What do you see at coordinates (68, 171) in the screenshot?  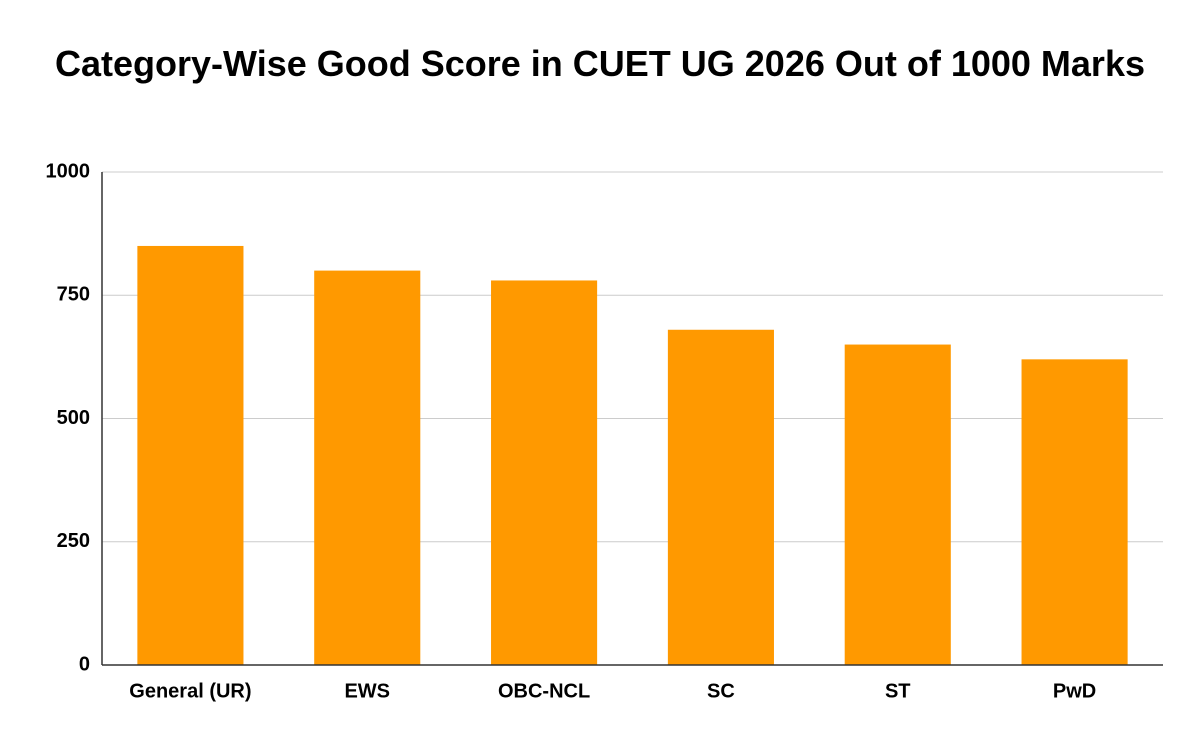 I see `y-tick-label: 1000` at bounding box center [68, 171].